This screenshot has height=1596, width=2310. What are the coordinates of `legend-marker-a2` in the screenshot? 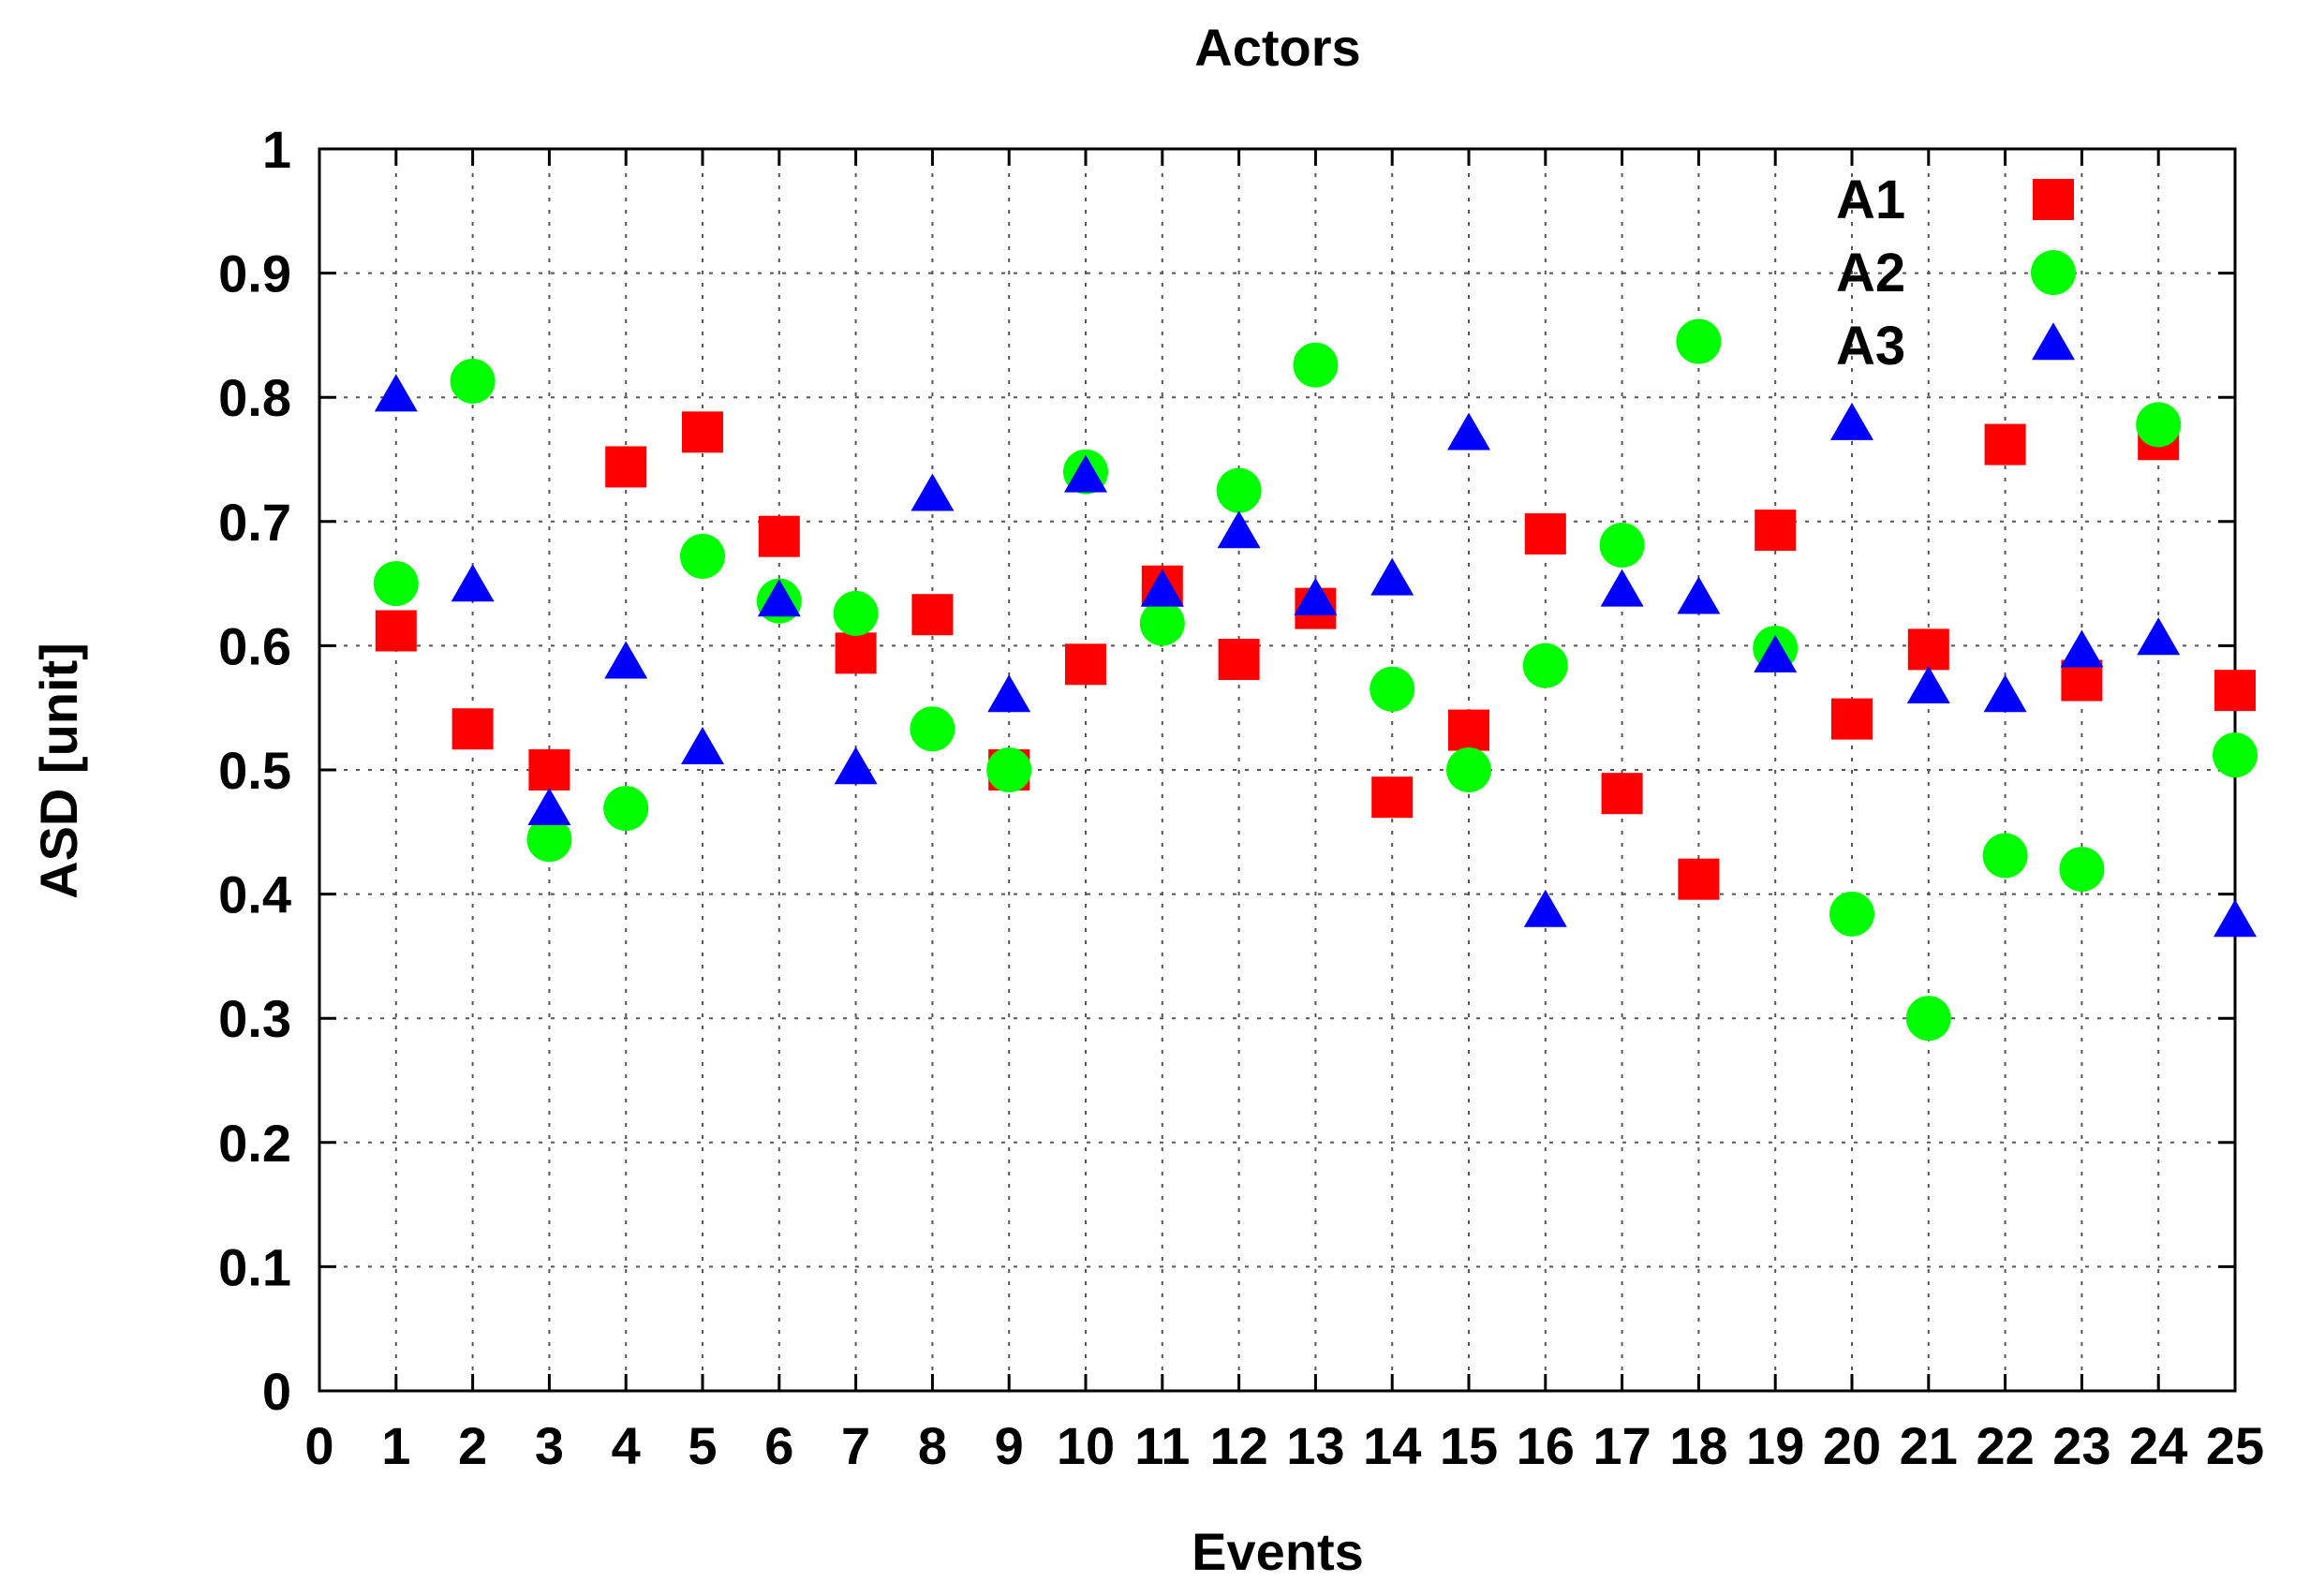 It's located at (2053, 272).